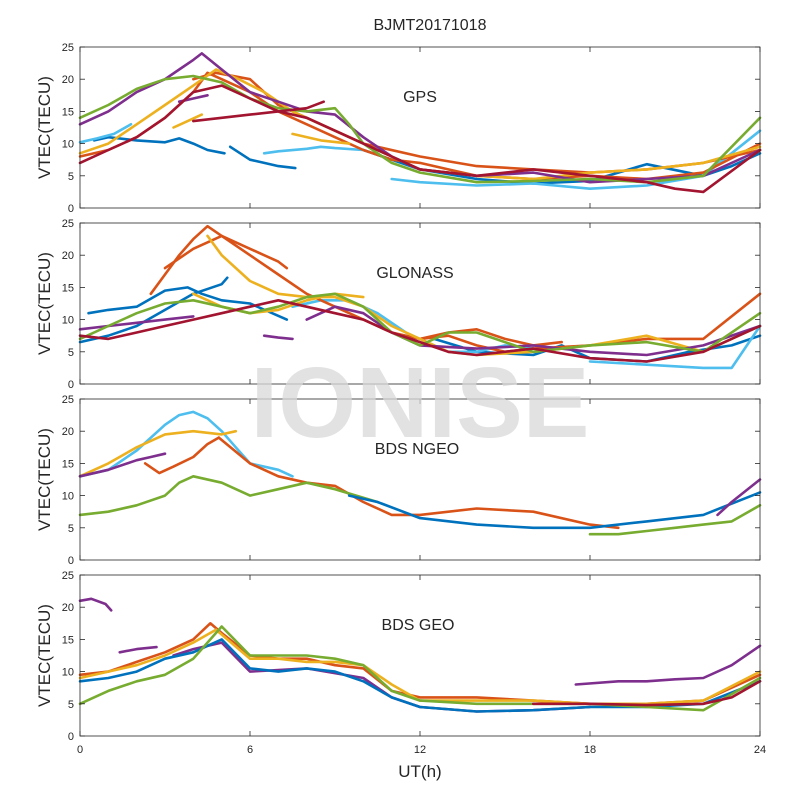 The height and width of the screenshot is (800, 800). What do you see at coordinates (417, 449) in the screenshot?
I see `panel-label: BDS NGEO` at bounding box center [417, 449].